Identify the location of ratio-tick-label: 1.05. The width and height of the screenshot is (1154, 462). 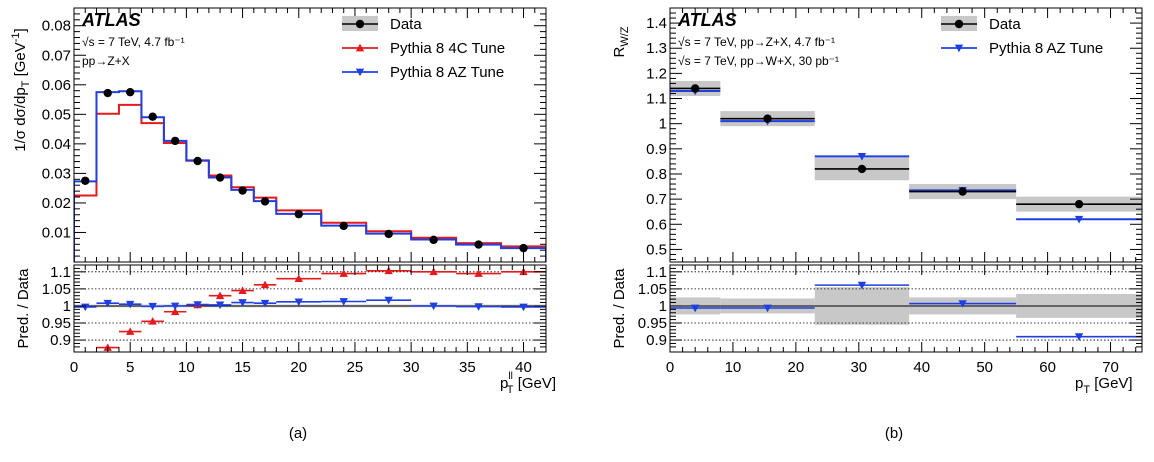
(652, 289).